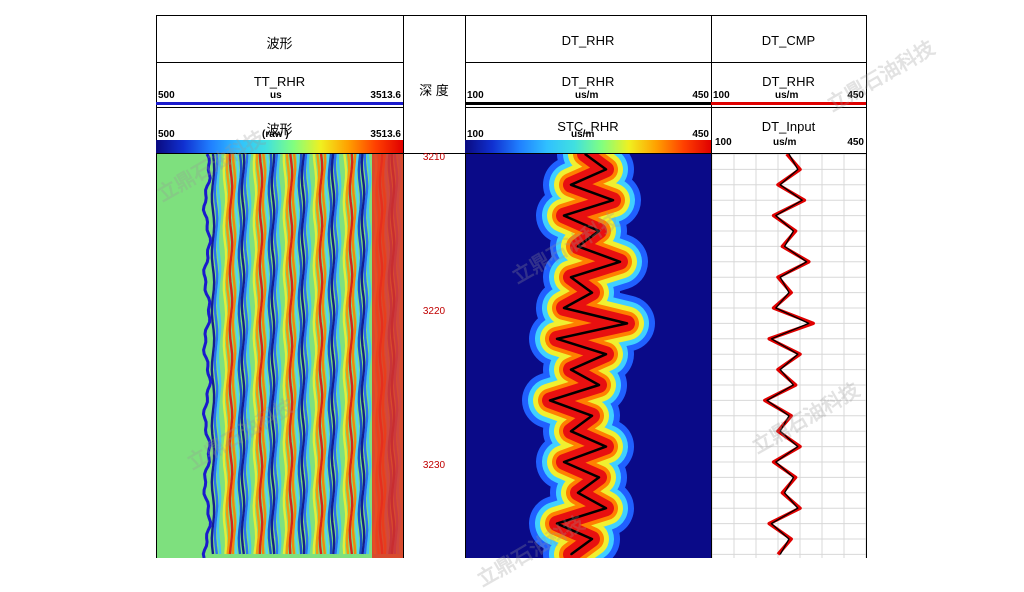 This screenshot has height=592, width=1024. I want to click on header-top-border, so click(511, 15).